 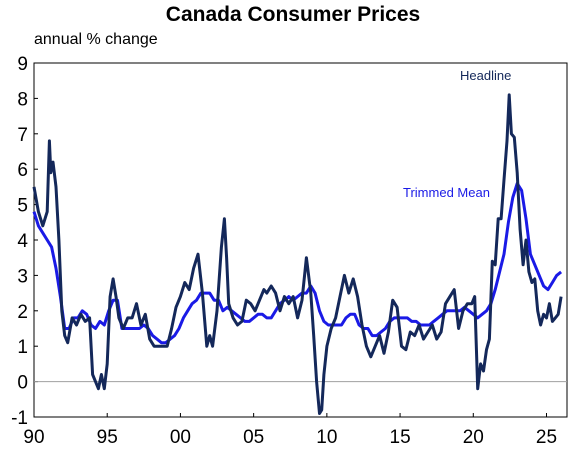 What do you see at coordinates (22, 170) in the screenshot?
I see `y-tick-label: 6` at bounding box center [22, 170].